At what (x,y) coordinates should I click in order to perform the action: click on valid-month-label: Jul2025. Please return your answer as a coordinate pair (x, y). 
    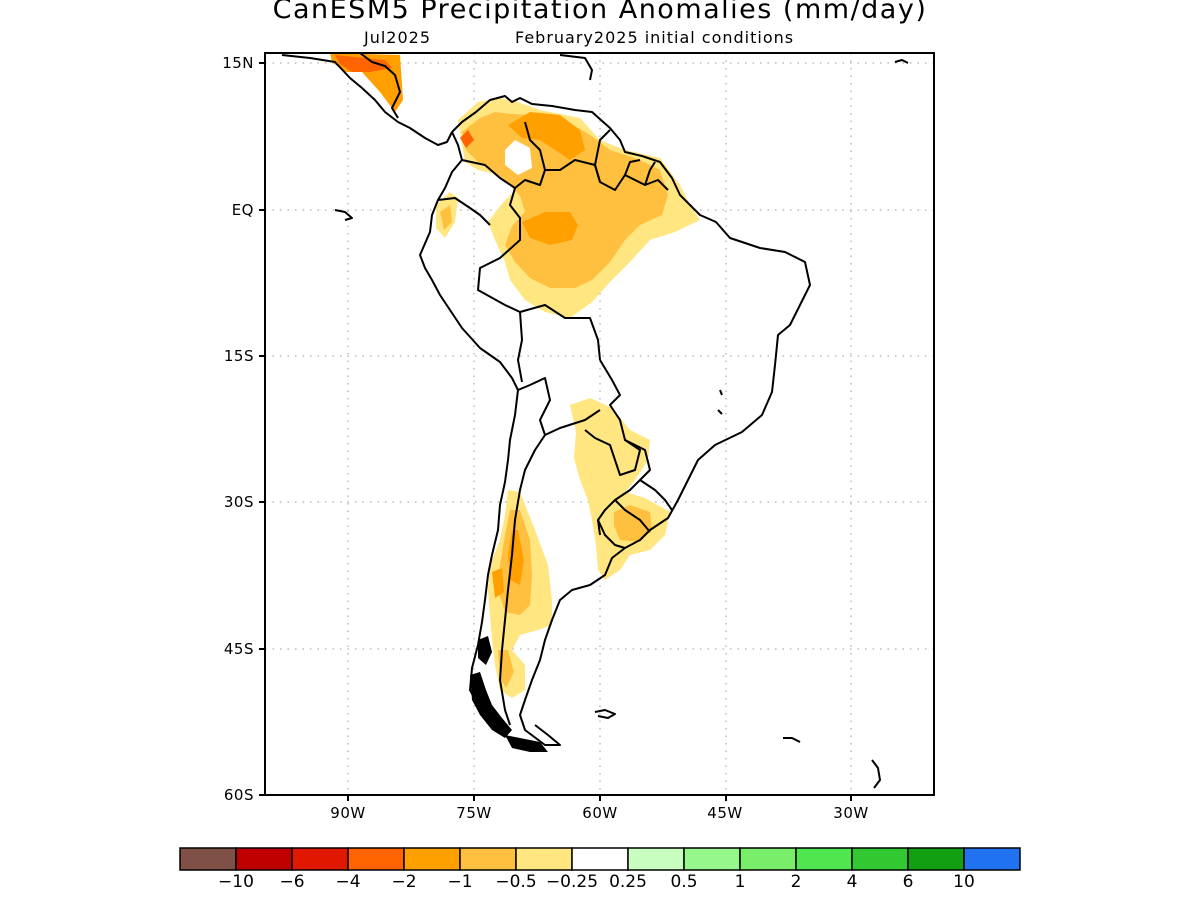
    Looking at the image, I should click on (398, 37).